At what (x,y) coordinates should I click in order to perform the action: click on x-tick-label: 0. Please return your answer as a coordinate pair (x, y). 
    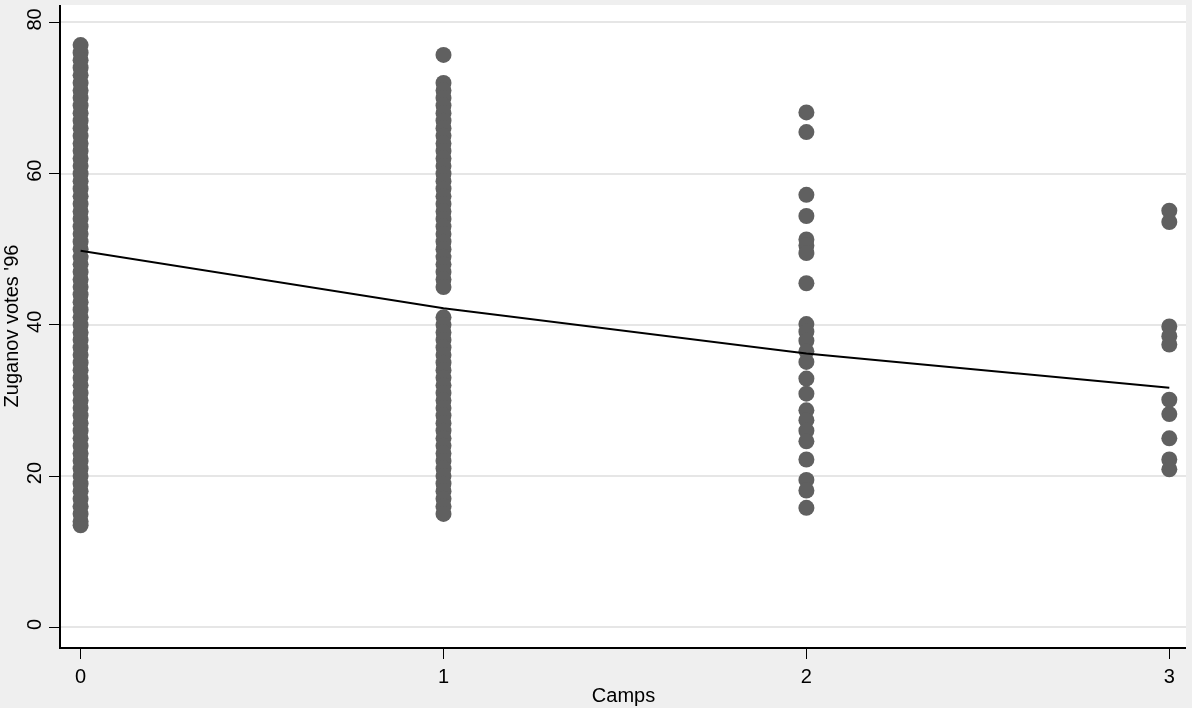
    Looking at the image, I should click on (81, 675).